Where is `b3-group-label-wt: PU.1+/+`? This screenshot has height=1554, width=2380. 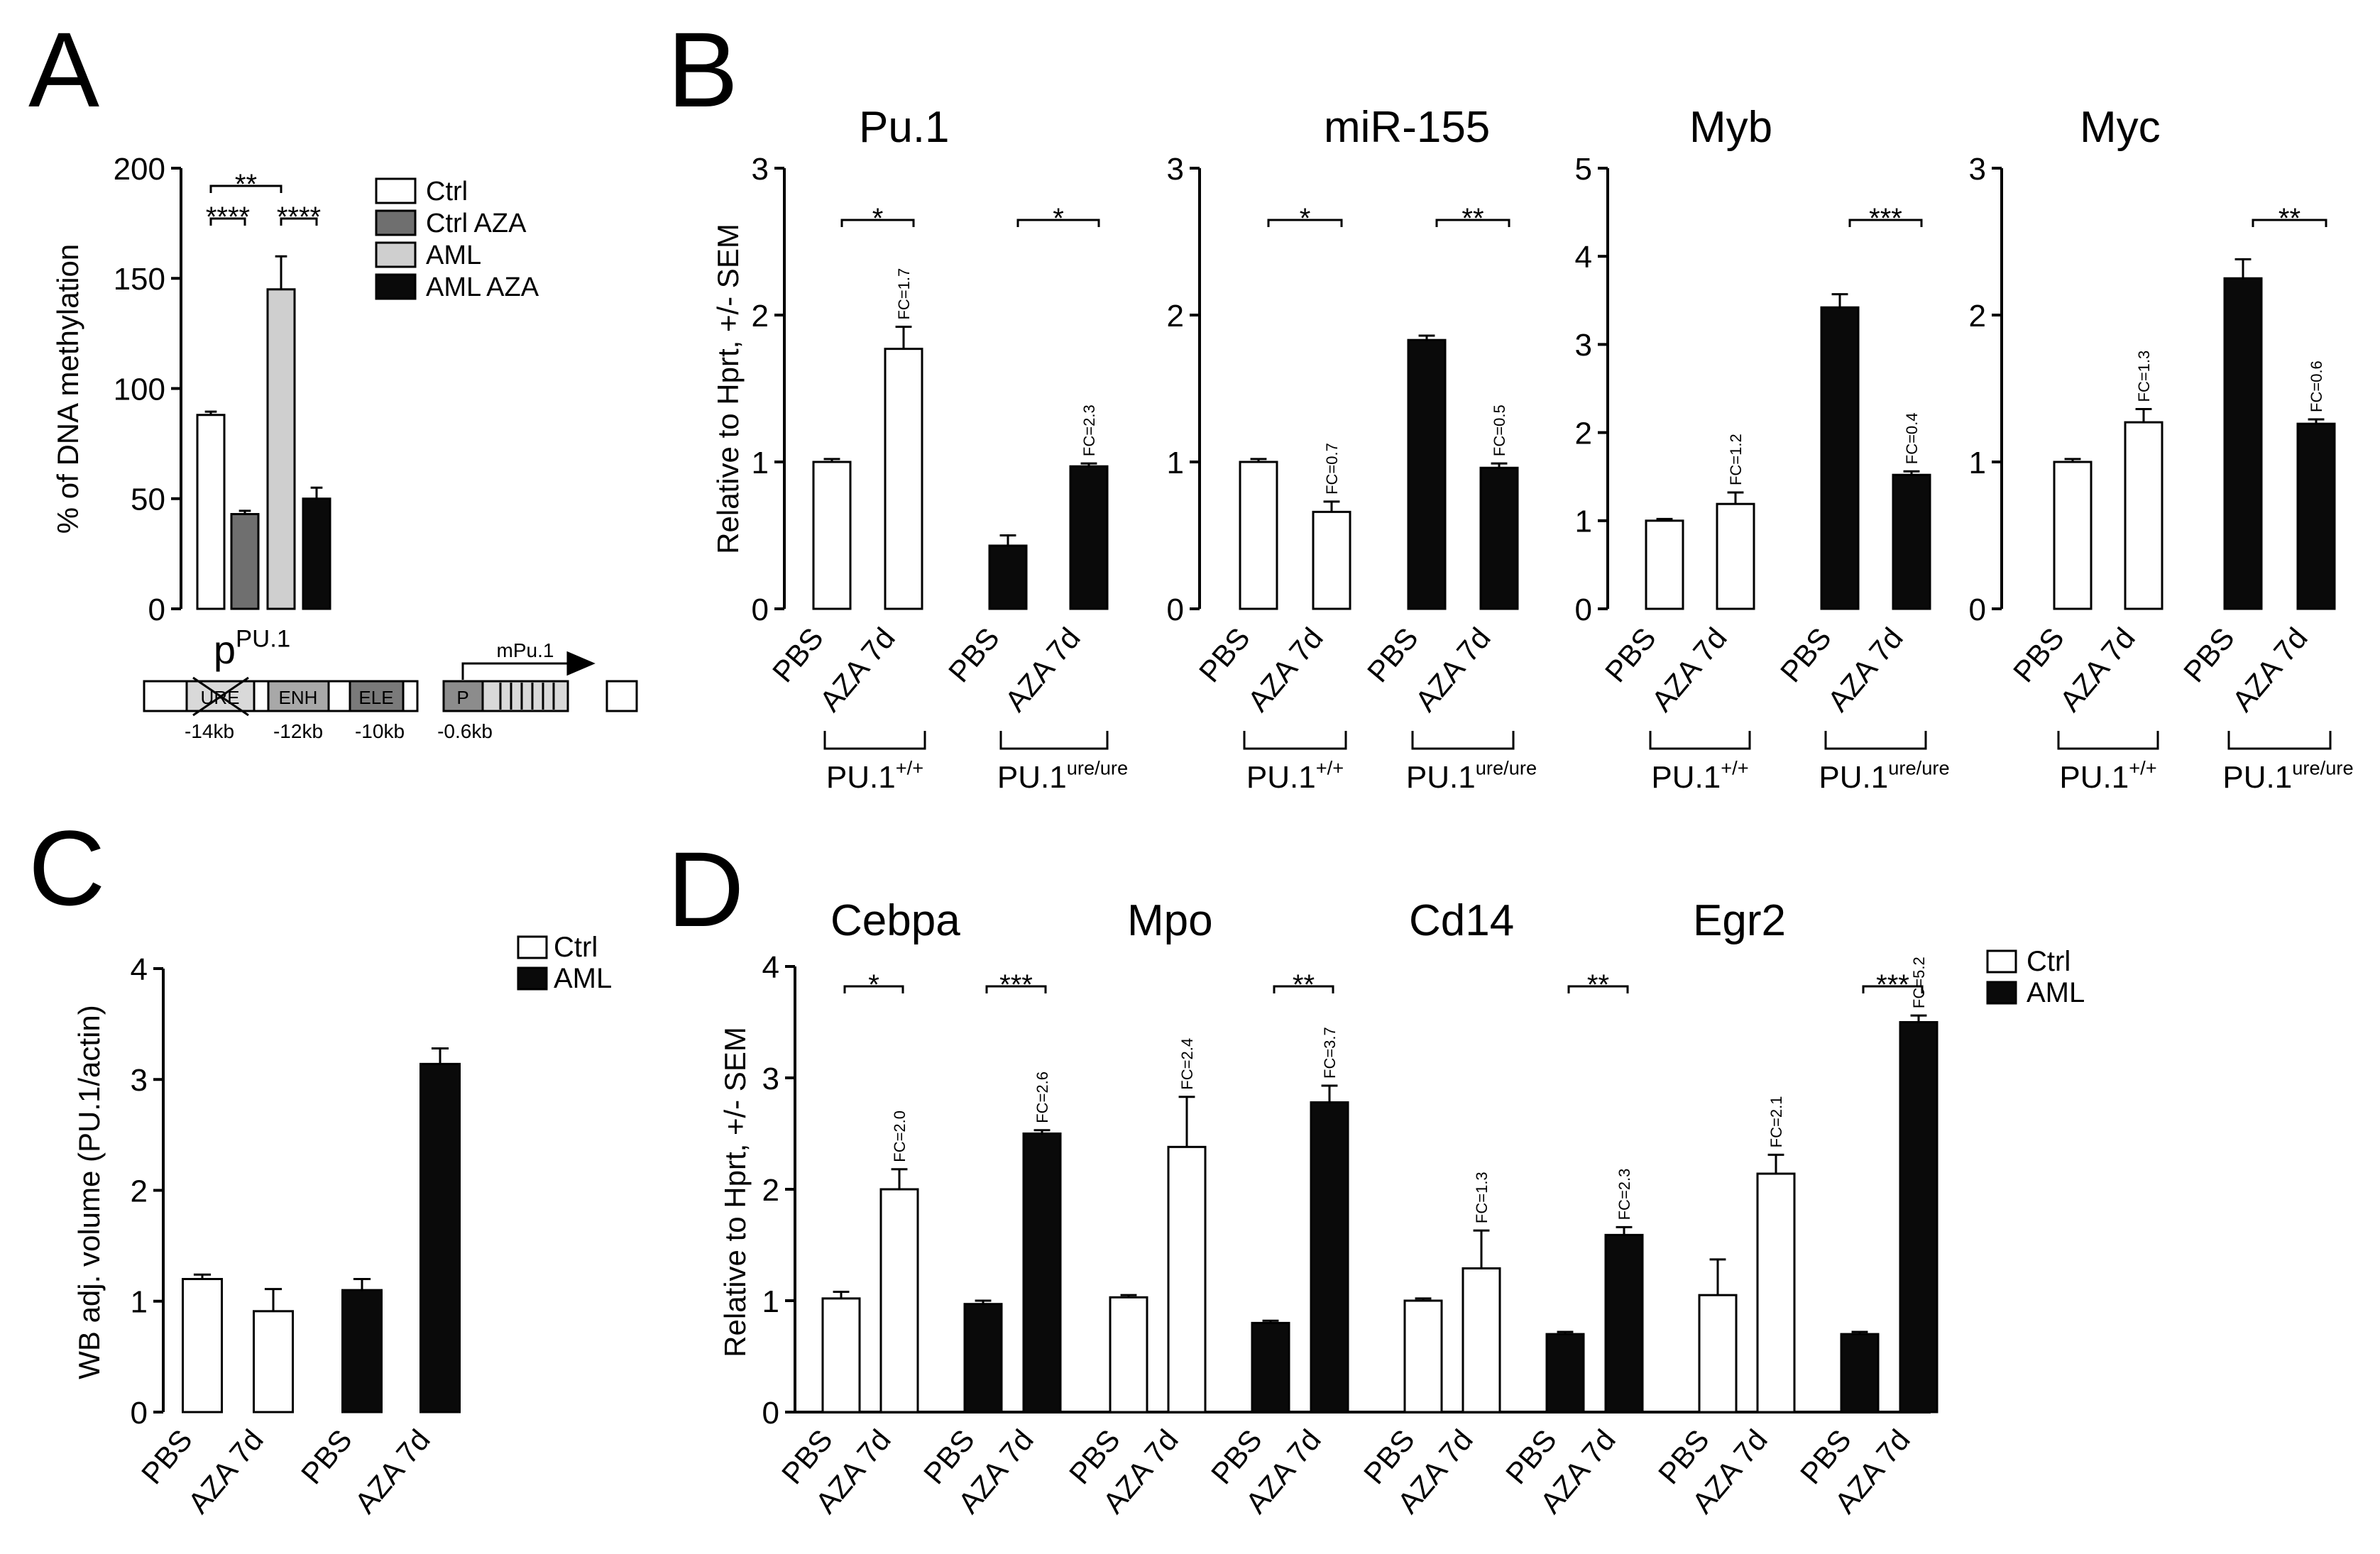
b3-group-label-wt: PU.1+/+ is located at coordinates (1700, 776).